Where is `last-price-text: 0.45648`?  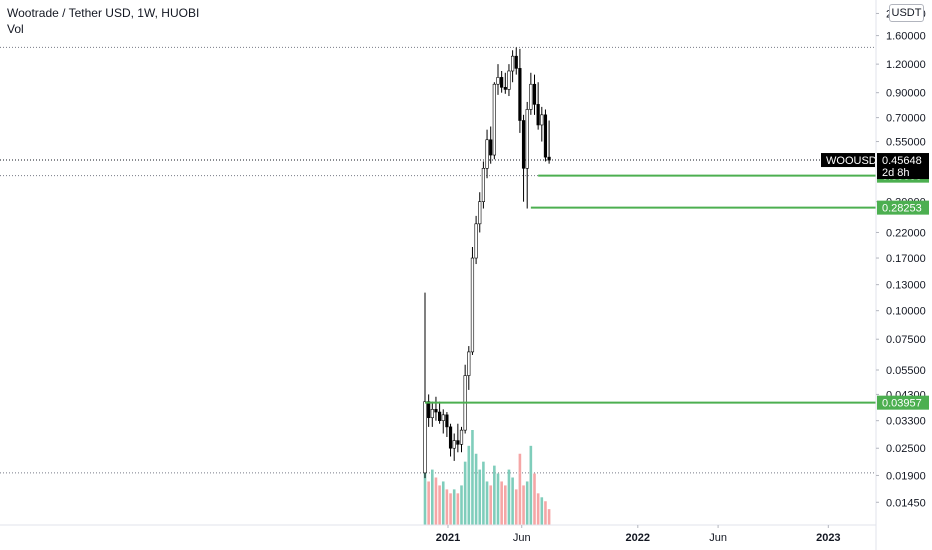
last-price-text: 0.45648 is located at coordinates (902, 161).